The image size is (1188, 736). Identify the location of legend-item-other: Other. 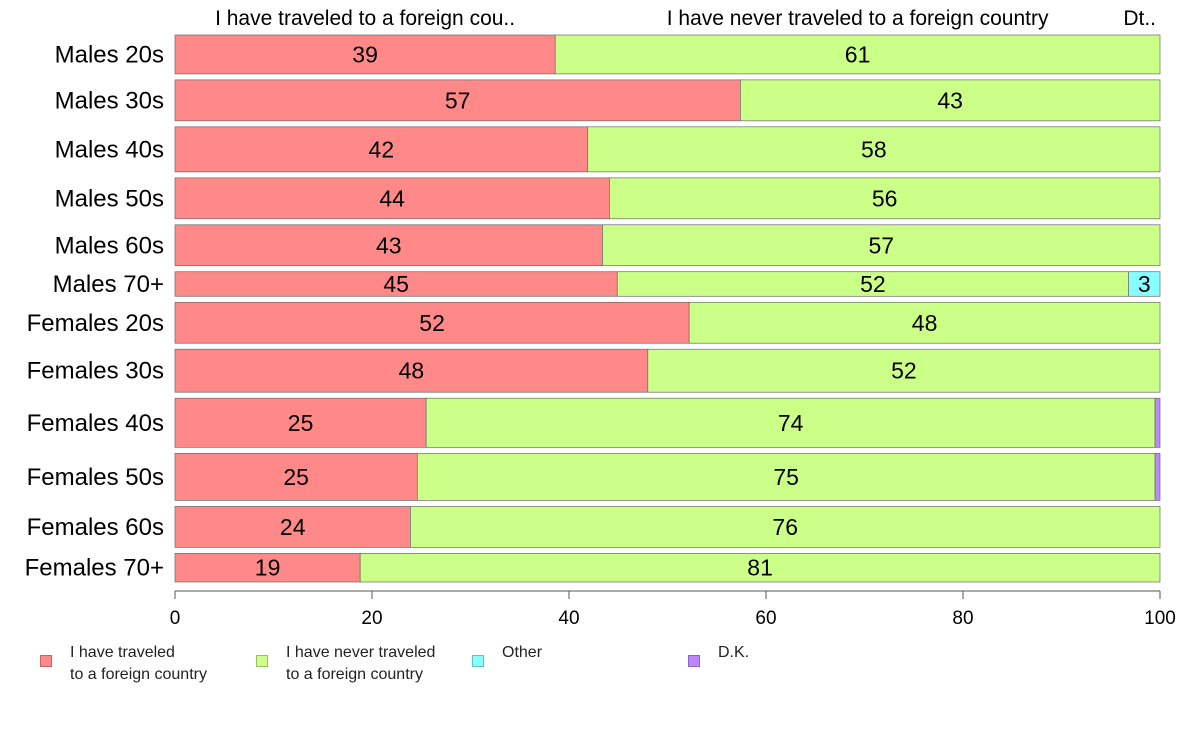
(507, 654).